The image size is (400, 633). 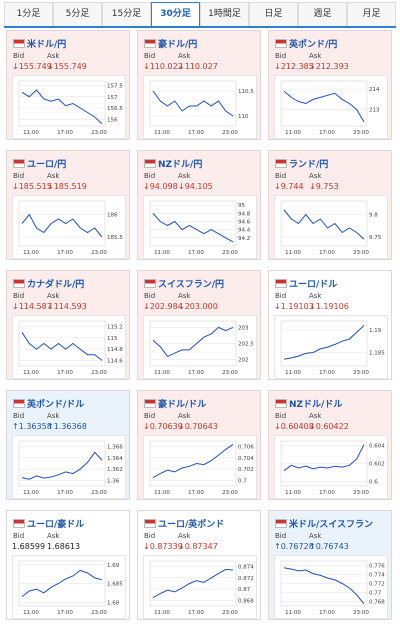 I want to click on y-tick-label: 114.6, so click(x=115, y=361).